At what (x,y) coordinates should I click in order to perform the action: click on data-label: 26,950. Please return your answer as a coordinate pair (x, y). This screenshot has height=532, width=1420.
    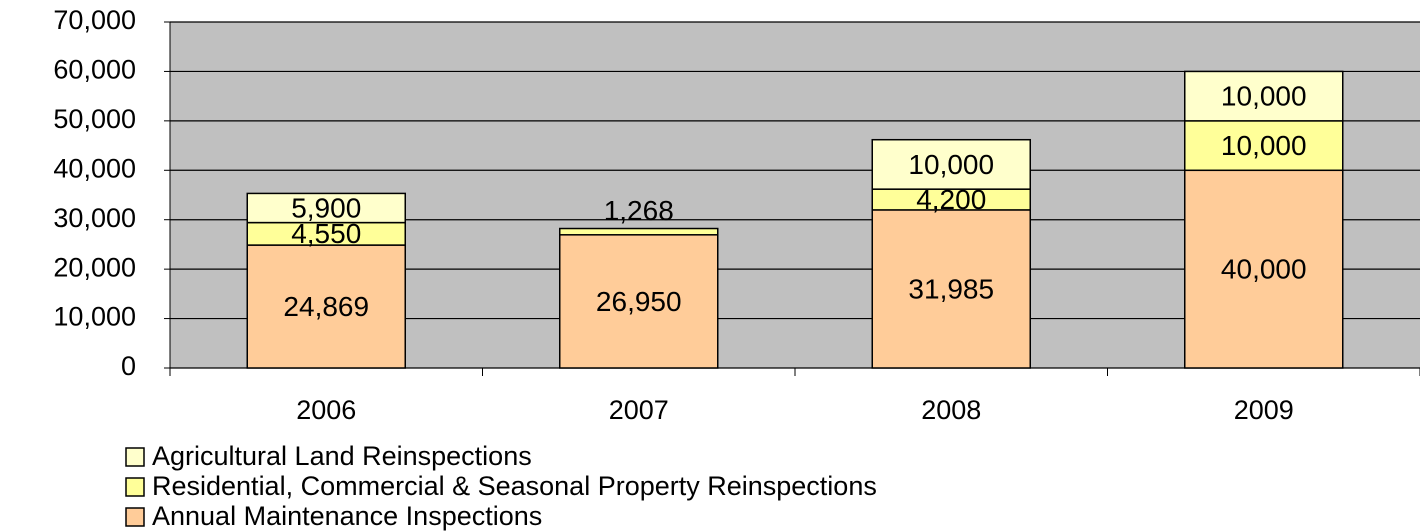
    Looking at the image, I should click on (639, 301).